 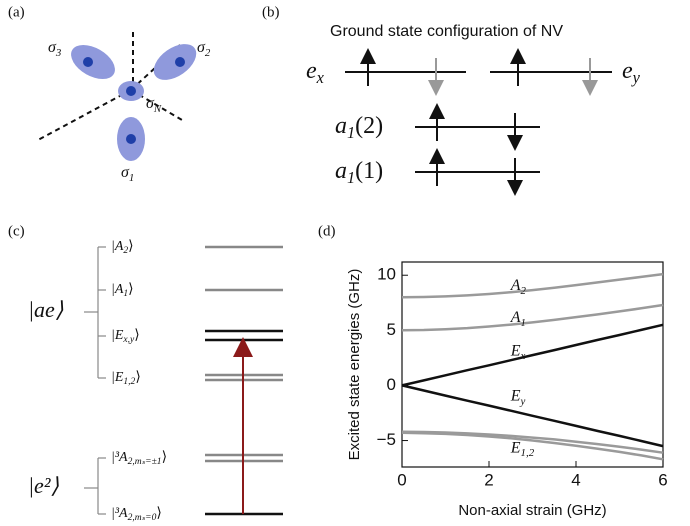 I want to click on math-label: |A1⟩, so click(x=122, y=290).